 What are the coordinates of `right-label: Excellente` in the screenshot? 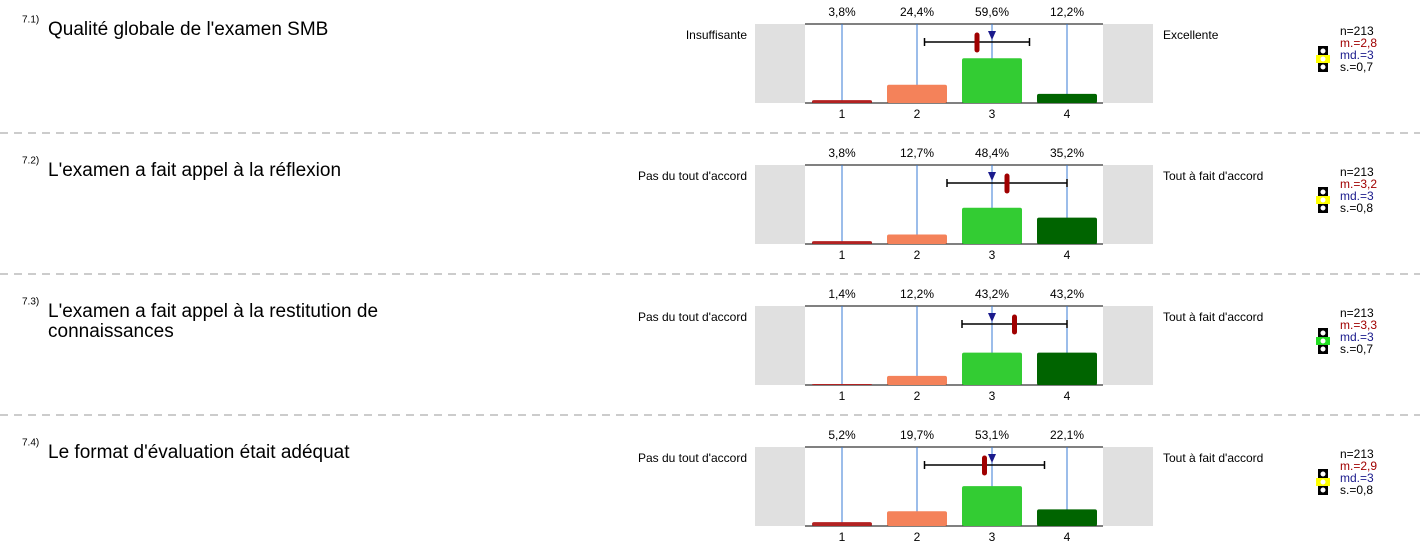 It's located at (1191, 35).